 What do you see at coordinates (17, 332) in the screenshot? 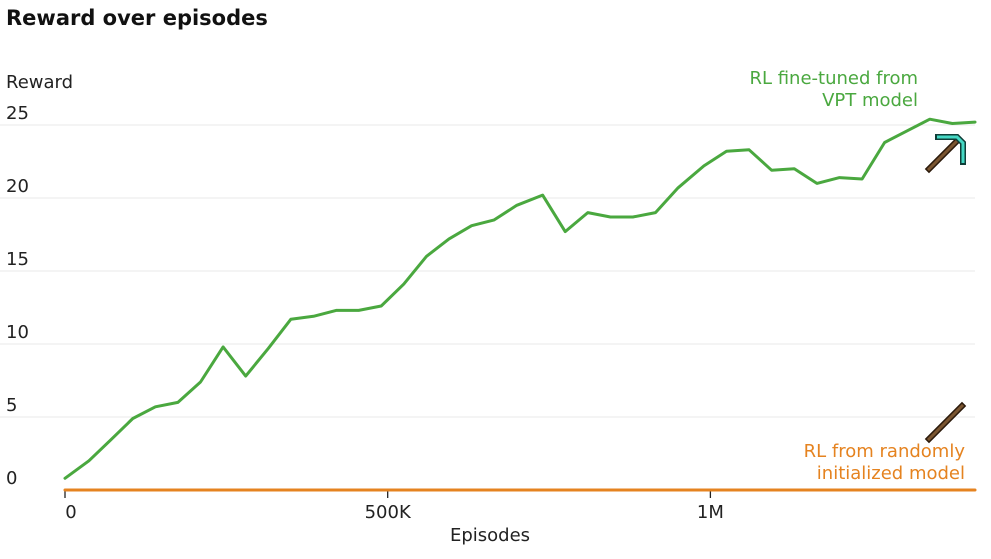
I see `y-tick-label-10: 10` at bounding box center [17, 332].